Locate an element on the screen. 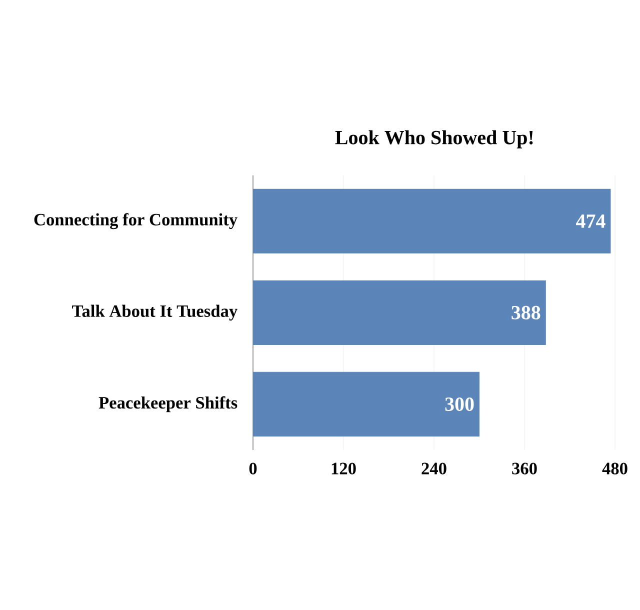 The image size is (640, 610). y-tick-label: Connecting for Community is located at coordinates (136, 221).